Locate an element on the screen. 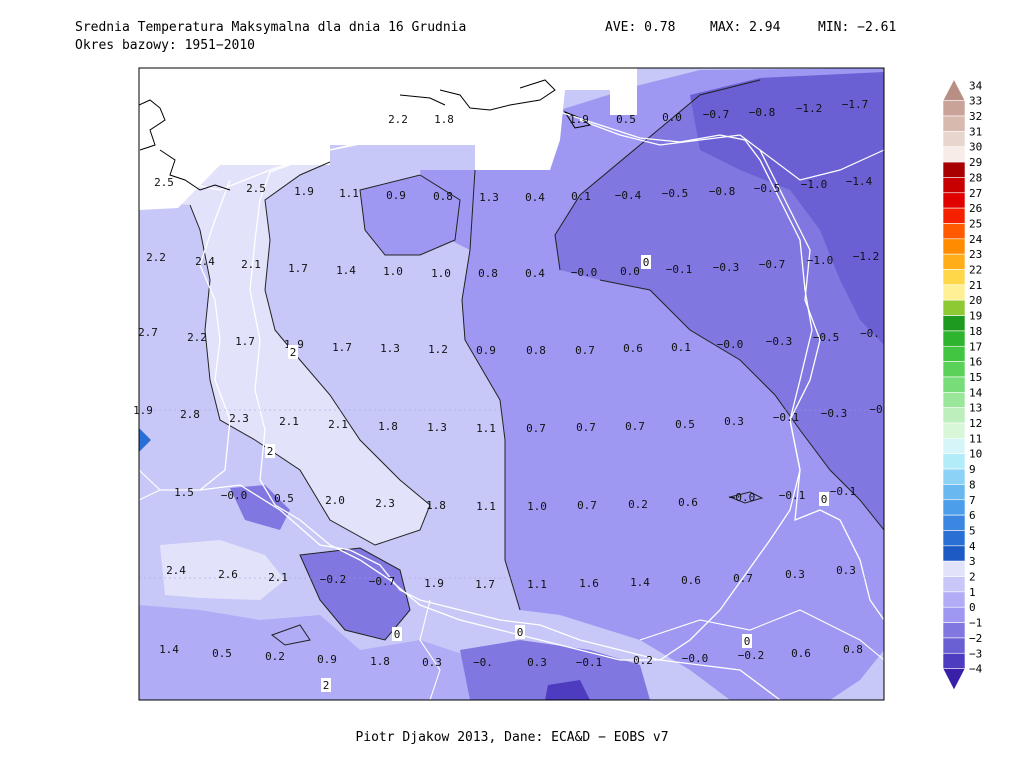 This screenshot has width=1024, height=768. contour-label-text: 2 is located at coordinates (326, 685).